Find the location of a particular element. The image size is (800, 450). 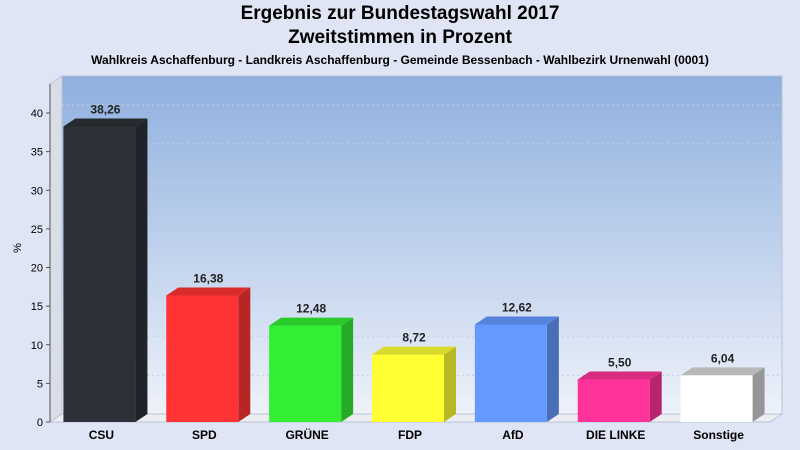

data-label: 12,48 is located at coordinates (311, 309).